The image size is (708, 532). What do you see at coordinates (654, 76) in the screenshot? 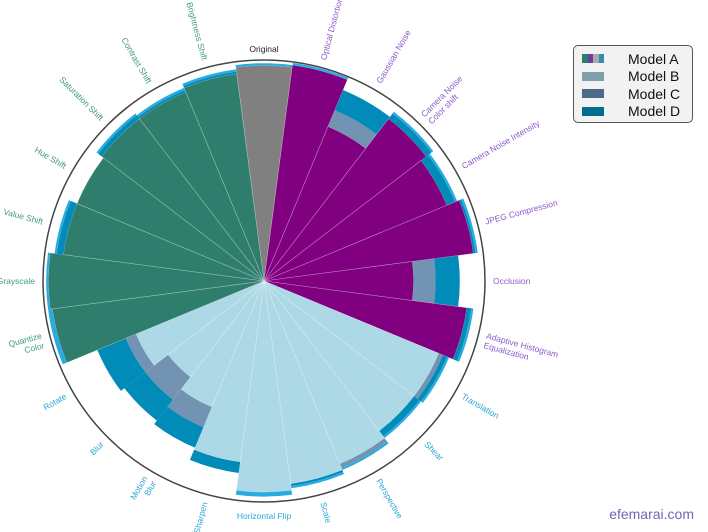
I see `legend-label: Model B` at bounding box center [654, 76].